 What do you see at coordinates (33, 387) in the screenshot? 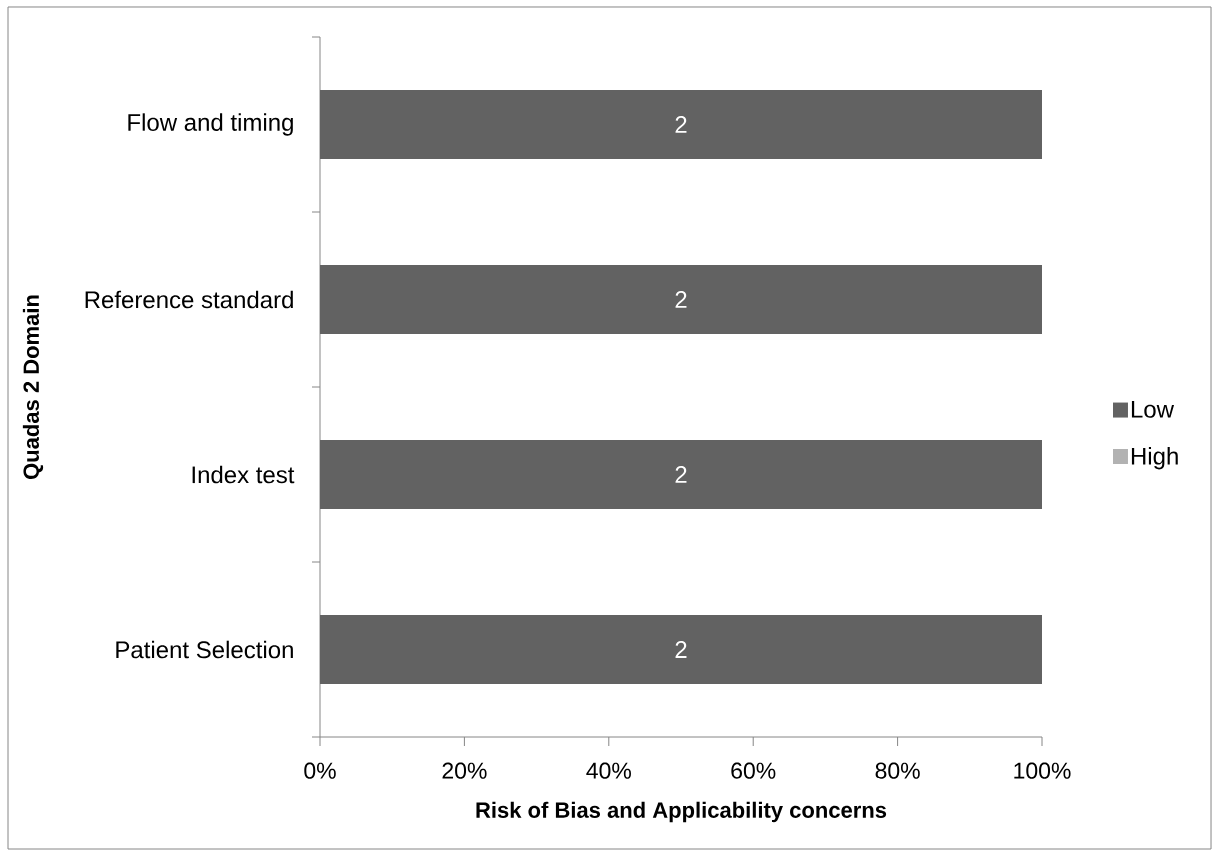
I see `y-axis-title: Quadas 2 Domain` at bounding box center [33, 387].